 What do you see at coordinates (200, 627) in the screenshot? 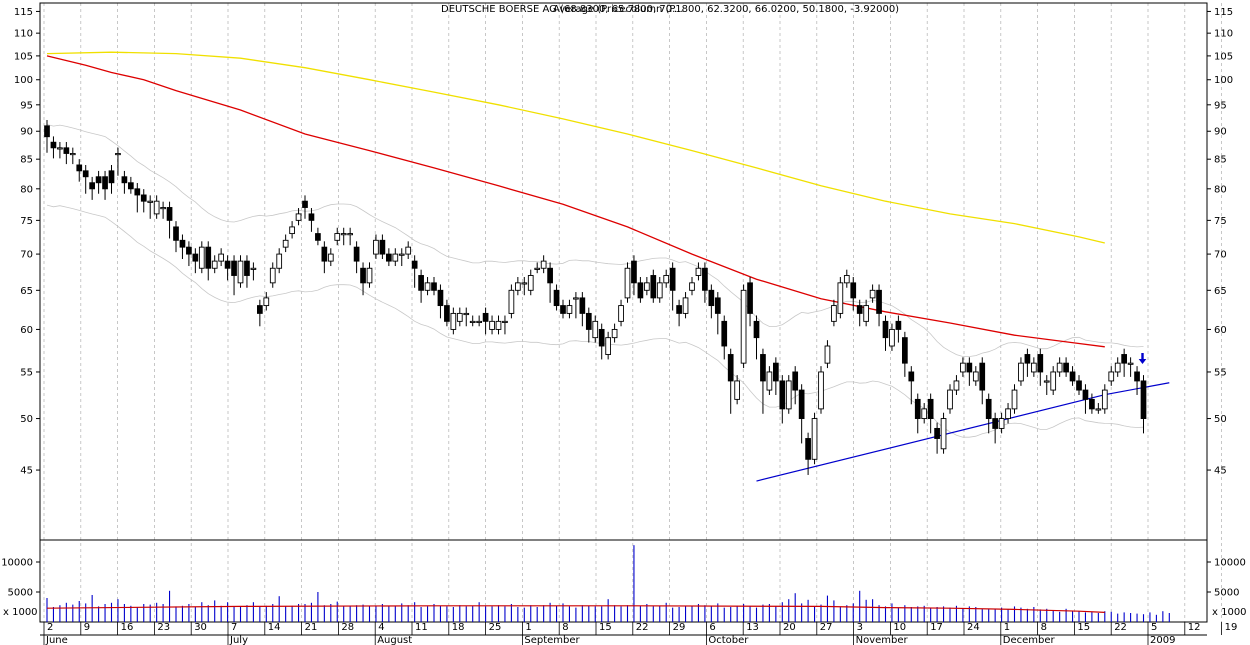
I see `date-label: 30` at bounding box center [200, 627].